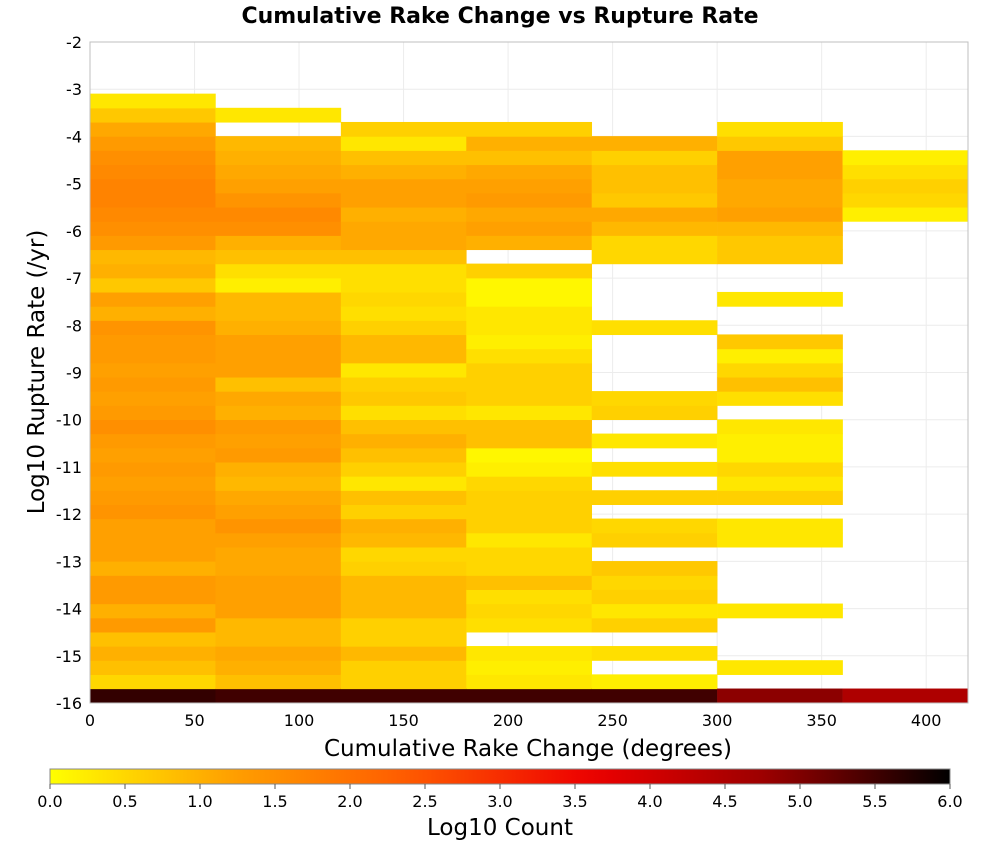  What do you see at coordinates (724, 801) in the screenshot?
I see `colorbar-tick-label: 4.5` at bounding box center [724, 801].